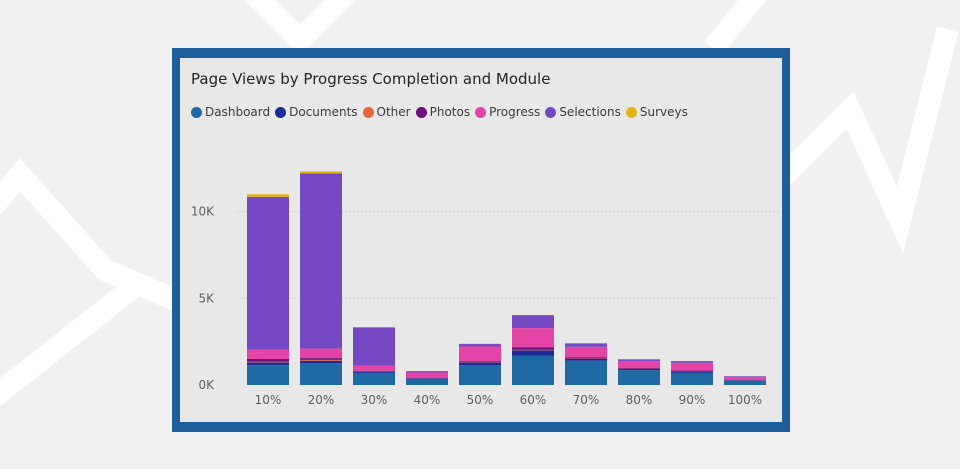  Describe the element at coordinates (427, 375) in the screenshot. I see `bar-progress-40pct` at that location.